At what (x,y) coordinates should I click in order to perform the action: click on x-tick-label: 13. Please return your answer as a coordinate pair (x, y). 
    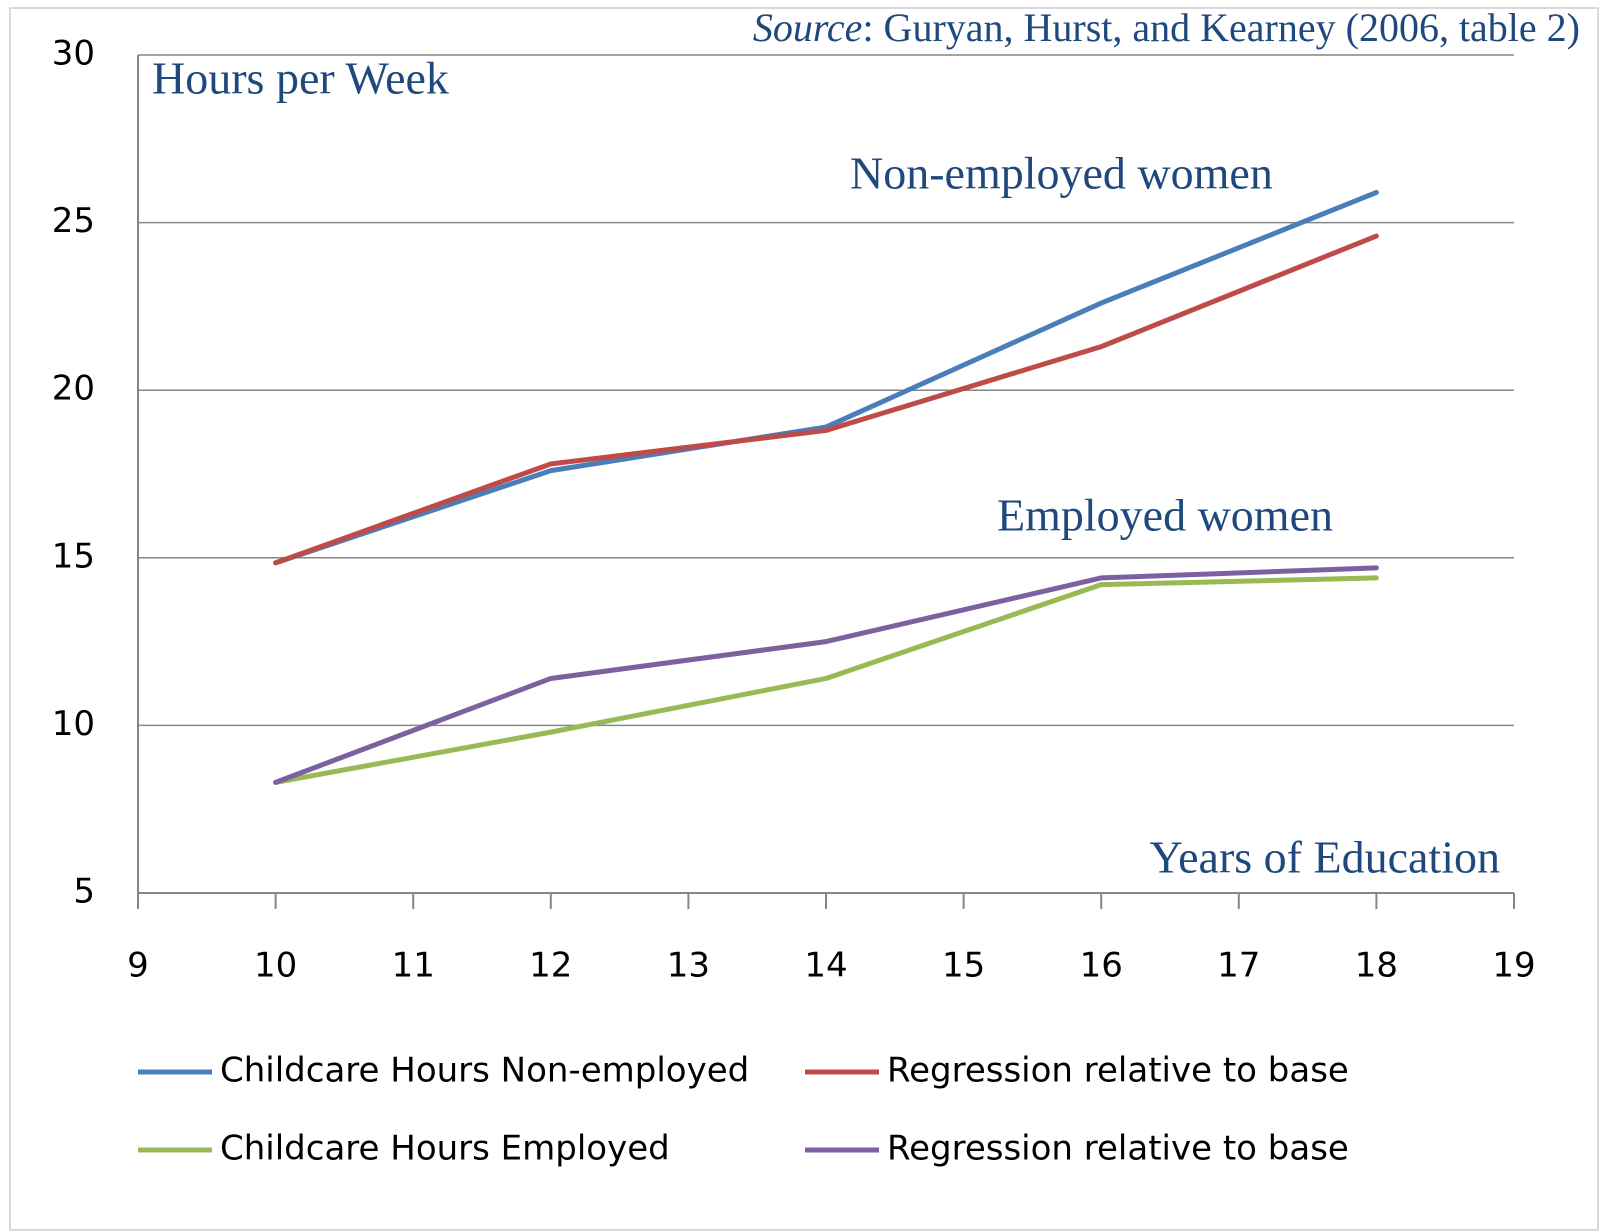
    Looking at the image, I should click on (688, 966).